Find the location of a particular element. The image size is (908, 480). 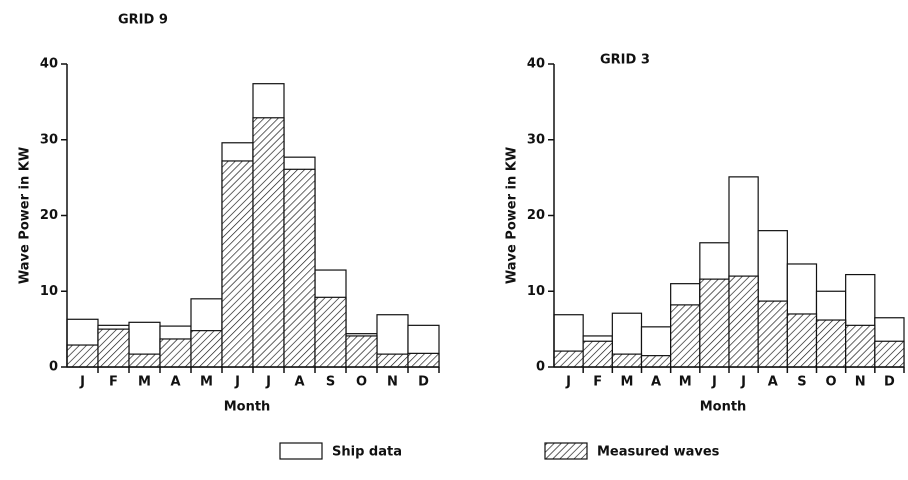

chart-title: GRID 9 is located at coordinates (143, 20).